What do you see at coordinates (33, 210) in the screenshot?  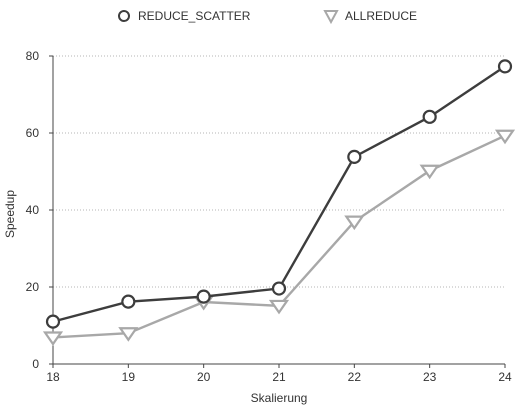 I see `y-tick-label: 40` at bounding box center [33, 210].